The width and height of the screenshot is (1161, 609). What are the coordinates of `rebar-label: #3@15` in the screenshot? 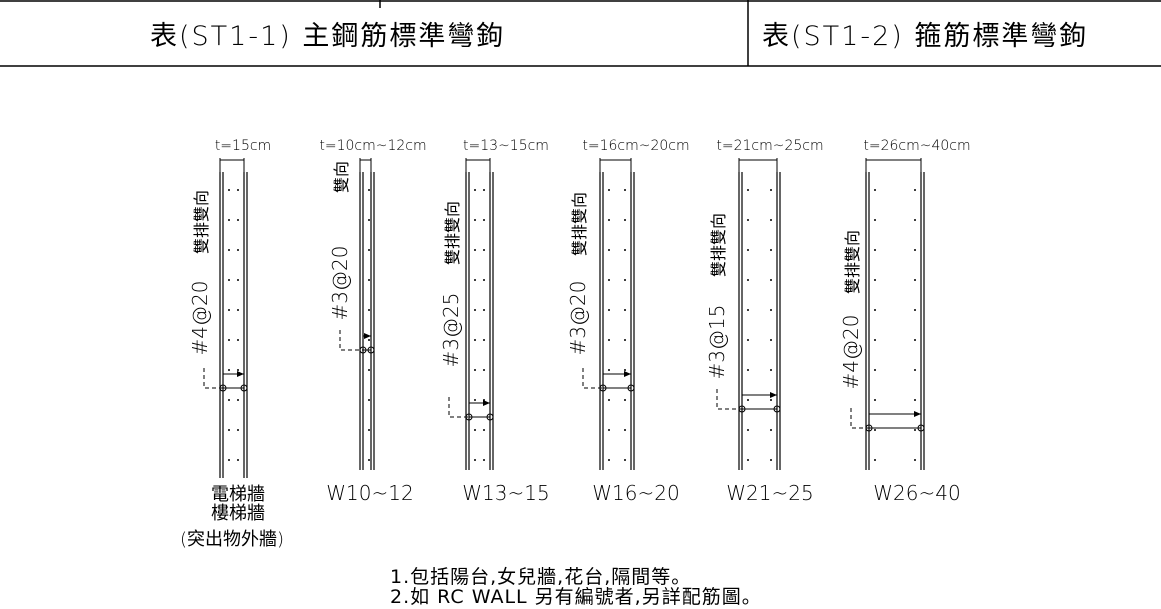 It's located at (717, 342).